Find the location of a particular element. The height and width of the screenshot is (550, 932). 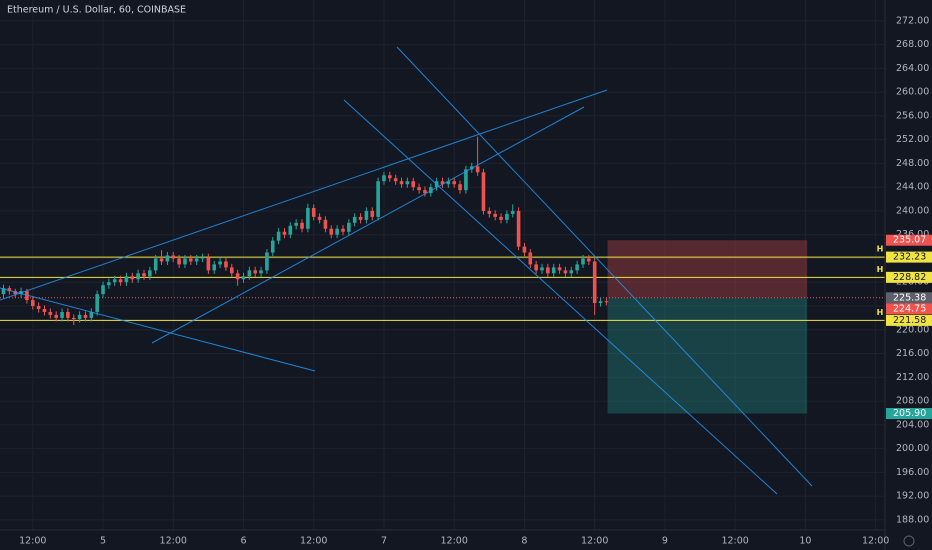

y-tick-label: 256.00 is located at coordinates (912, 115).